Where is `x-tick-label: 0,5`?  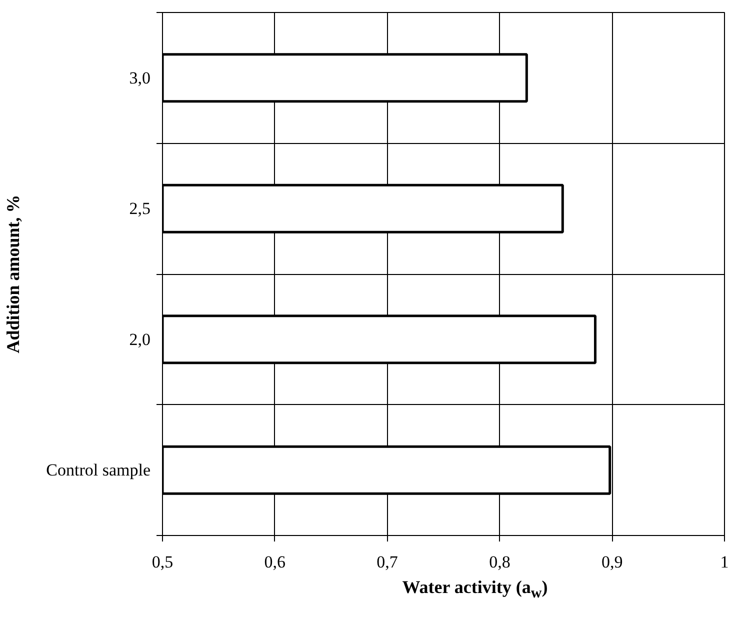
x-tick-label: 0,5 is located at coordinates (163, 562).